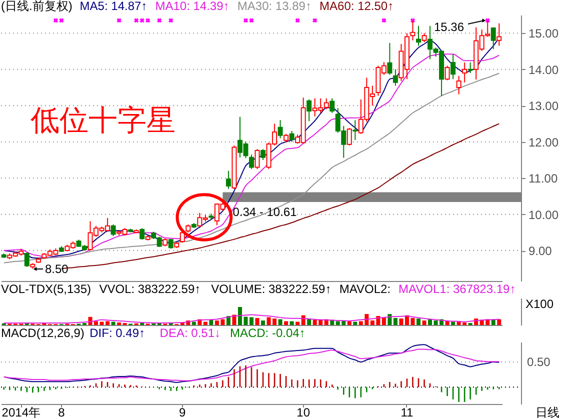 Image resolution: width=572 pixels, height=418 pixels. I want to click on chart-title: VOL-TDX(5,135), so click(46, 289).